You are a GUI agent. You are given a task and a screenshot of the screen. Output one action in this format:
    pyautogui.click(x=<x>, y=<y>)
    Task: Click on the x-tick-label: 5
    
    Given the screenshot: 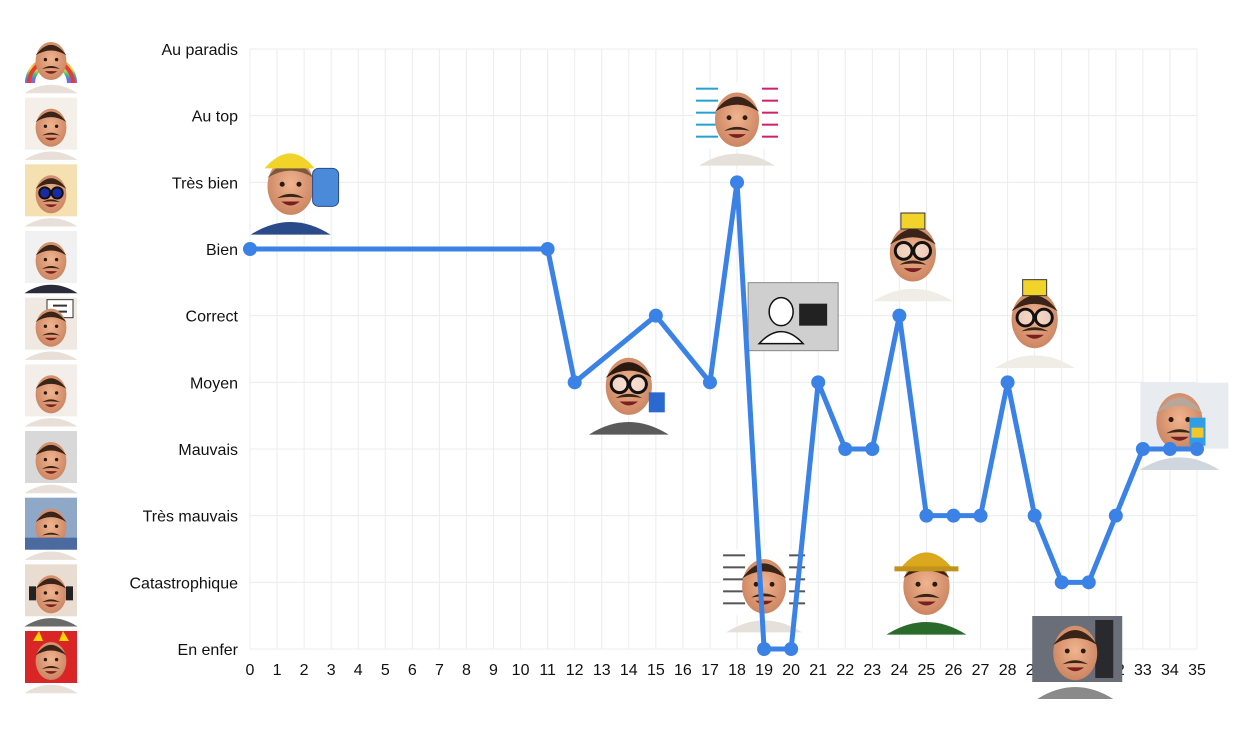 What is the action you would take?
    pyautogui.click(x=385, y=670)
    